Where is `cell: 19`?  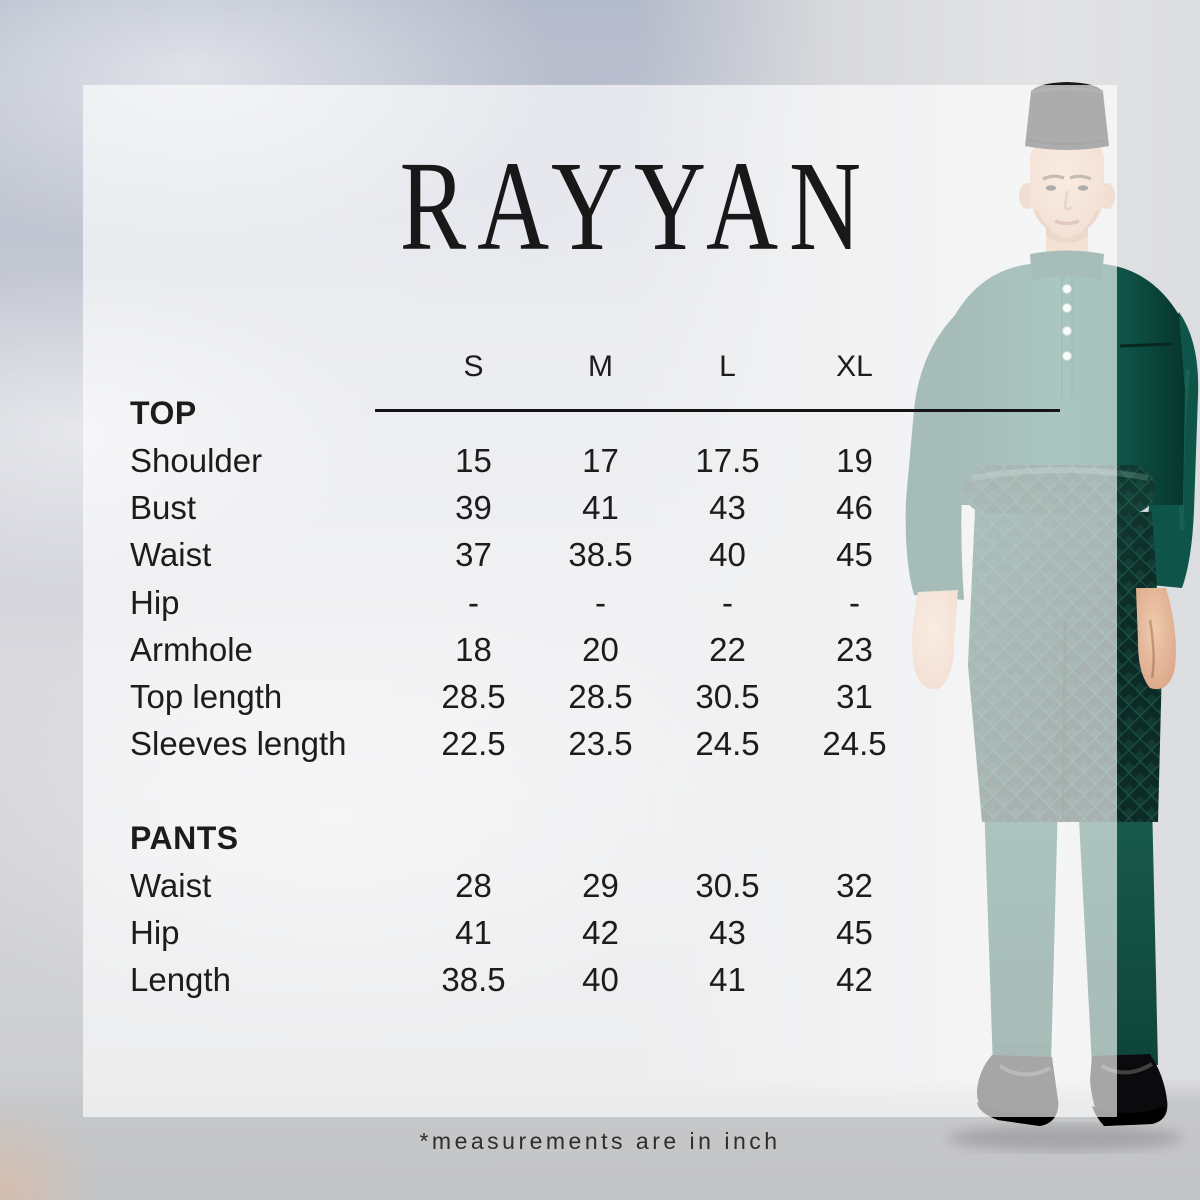 cell: 19 is located at coordinates (854, 460).